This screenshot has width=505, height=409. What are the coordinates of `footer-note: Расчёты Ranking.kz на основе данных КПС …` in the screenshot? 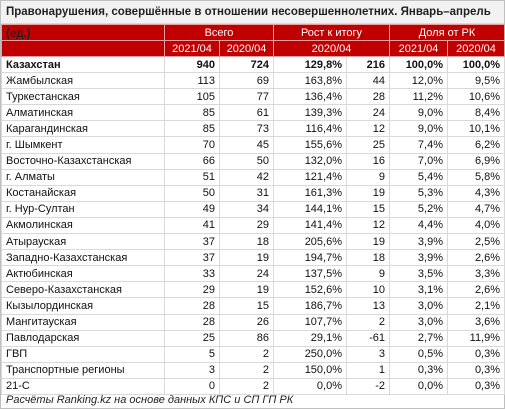 It's located at (150, 400).